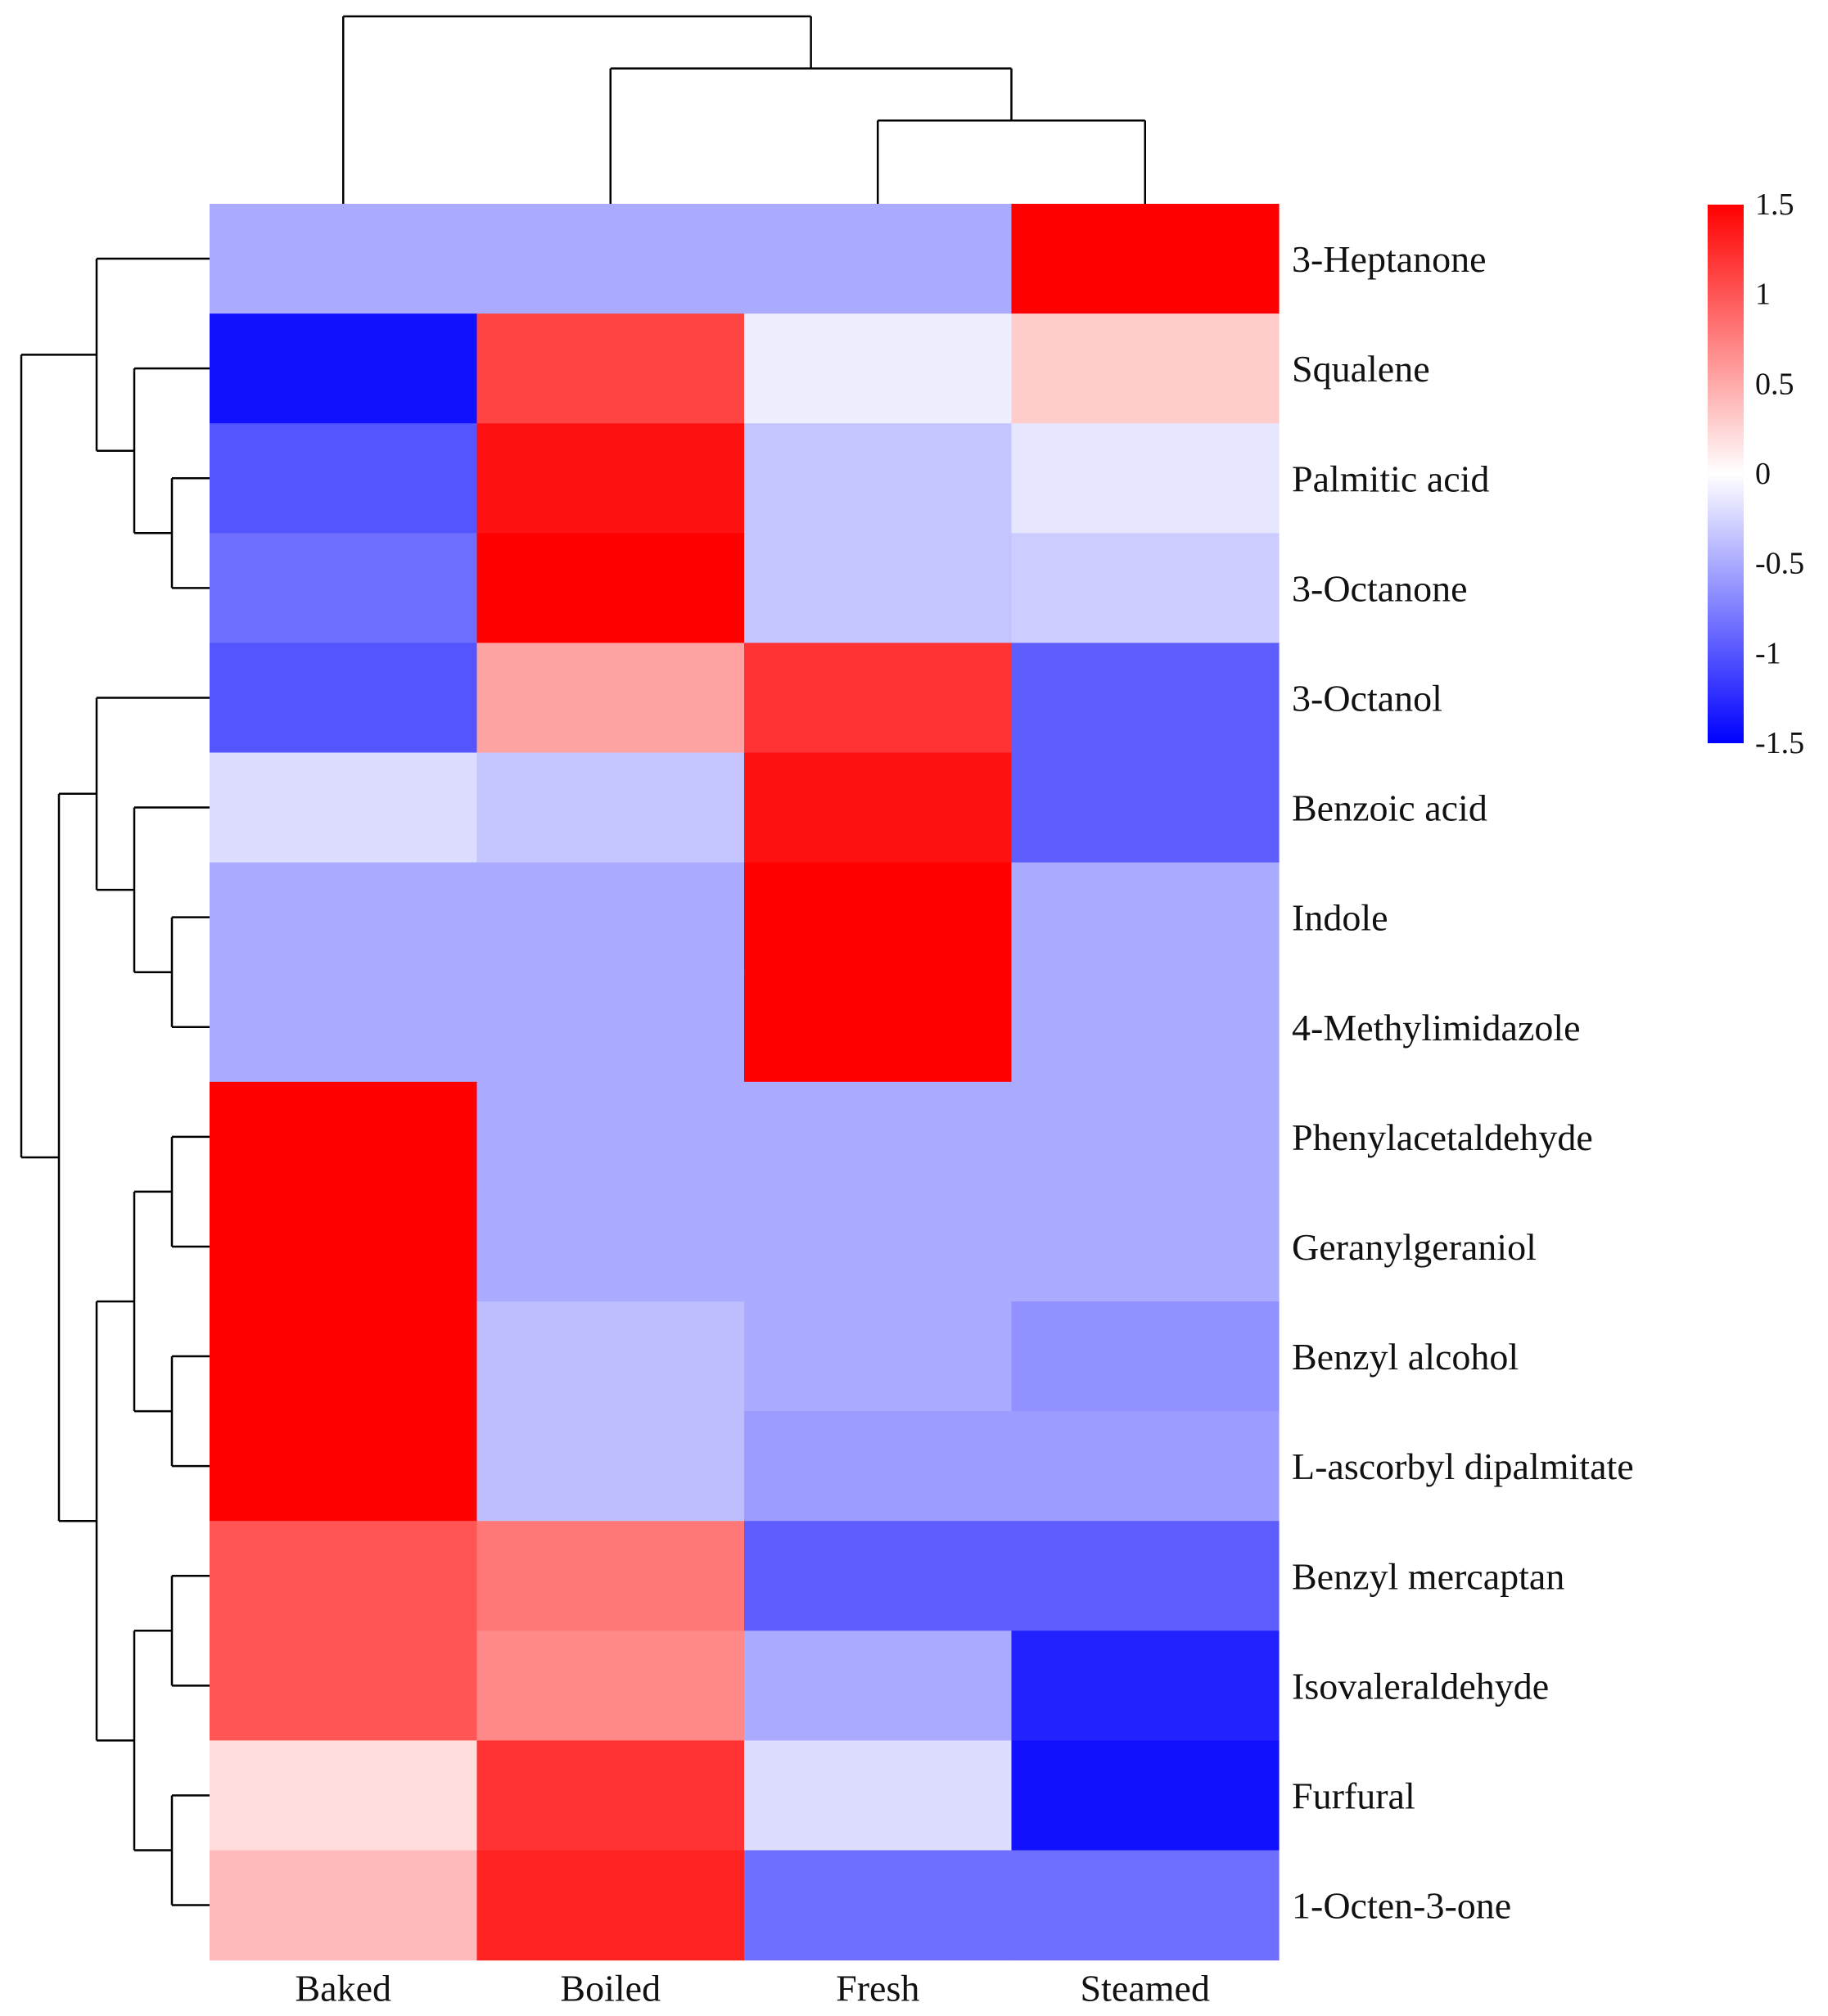  What do you see at coordinates (1774, 205) in the screenshot?
I see `color-scale-tick-label: 1.5` at bounding box center [1774, 205].